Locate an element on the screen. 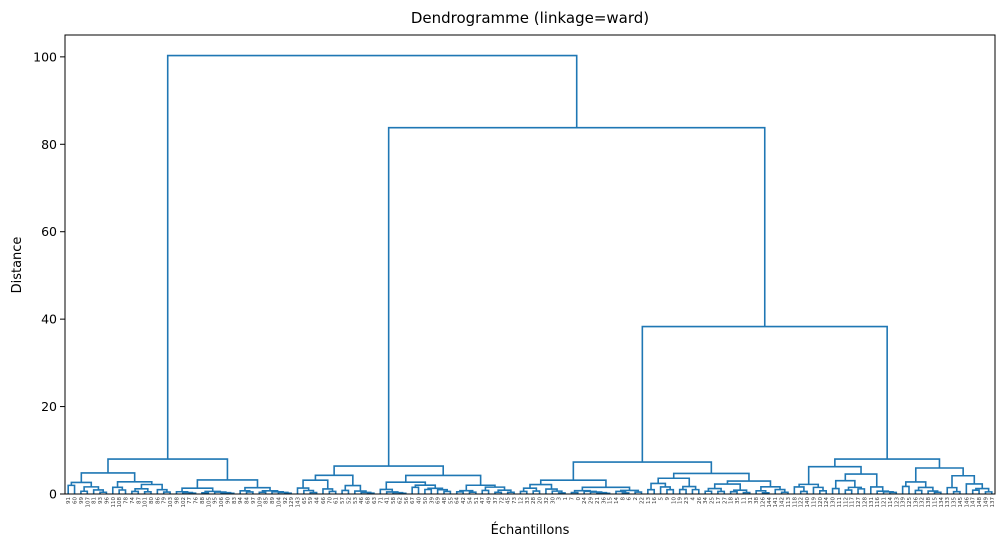 This screenshot has width=1005, height=547. leaf-label: 106 is located at coordinates (222, 502).